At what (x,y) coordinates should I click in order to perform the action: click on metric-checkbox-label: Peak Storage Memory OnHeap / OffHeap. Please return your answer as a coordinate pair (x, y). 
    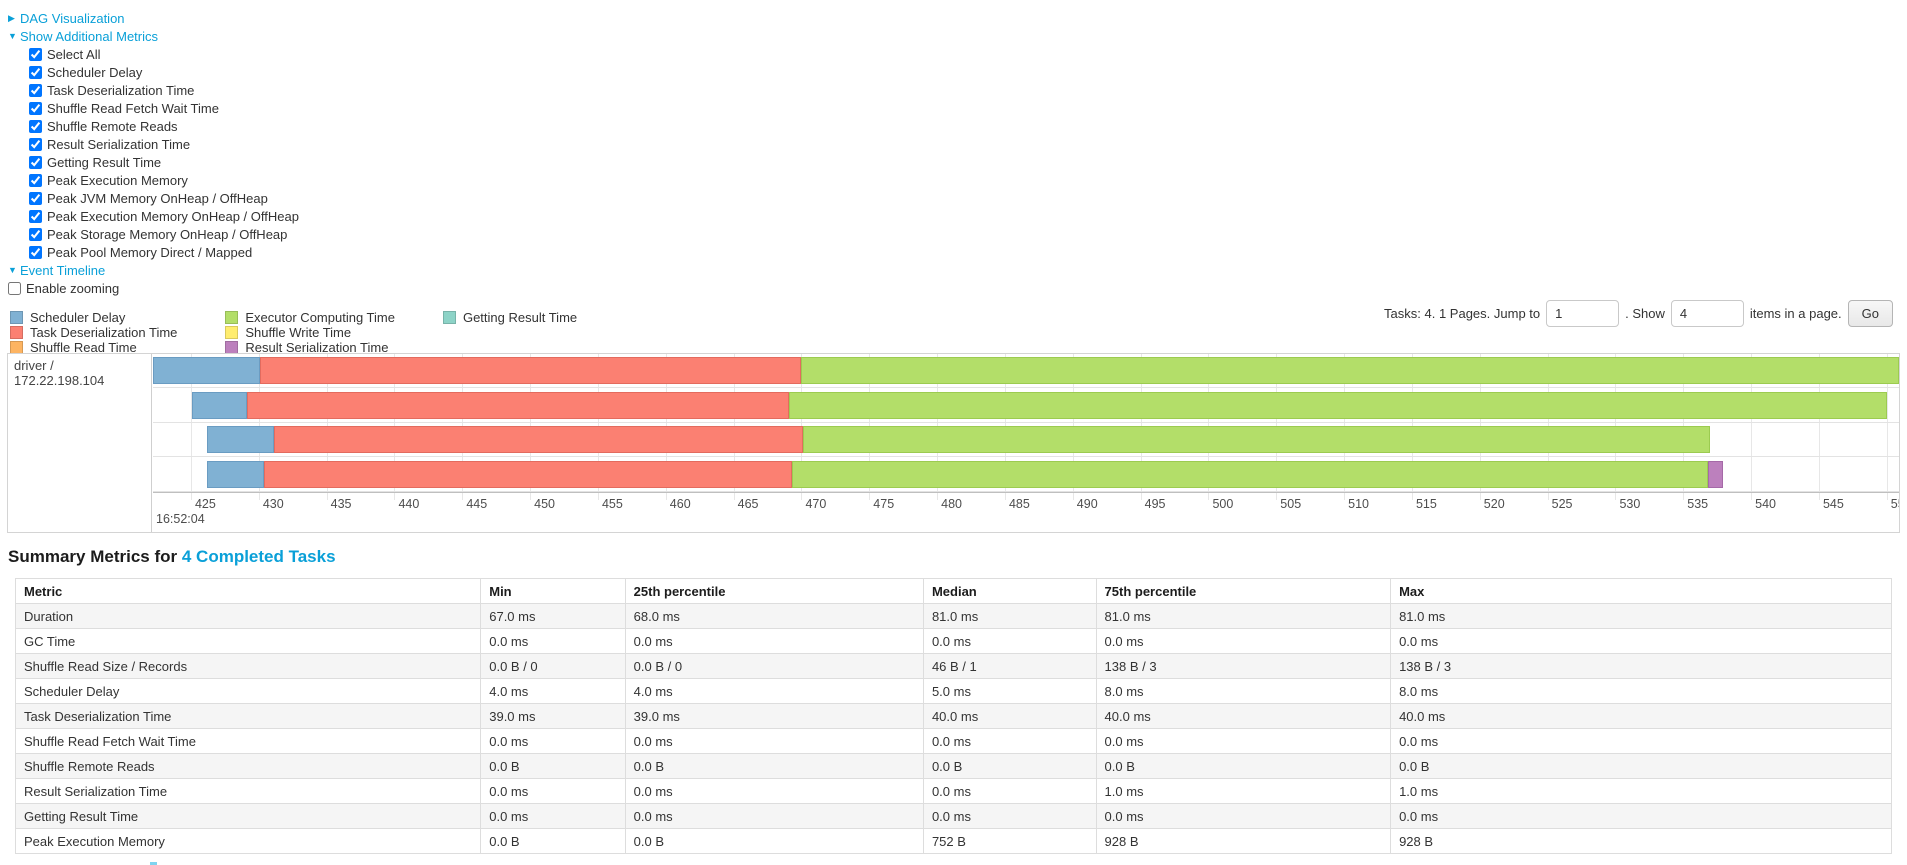
    Looking at the image, I should click on (167, 234).